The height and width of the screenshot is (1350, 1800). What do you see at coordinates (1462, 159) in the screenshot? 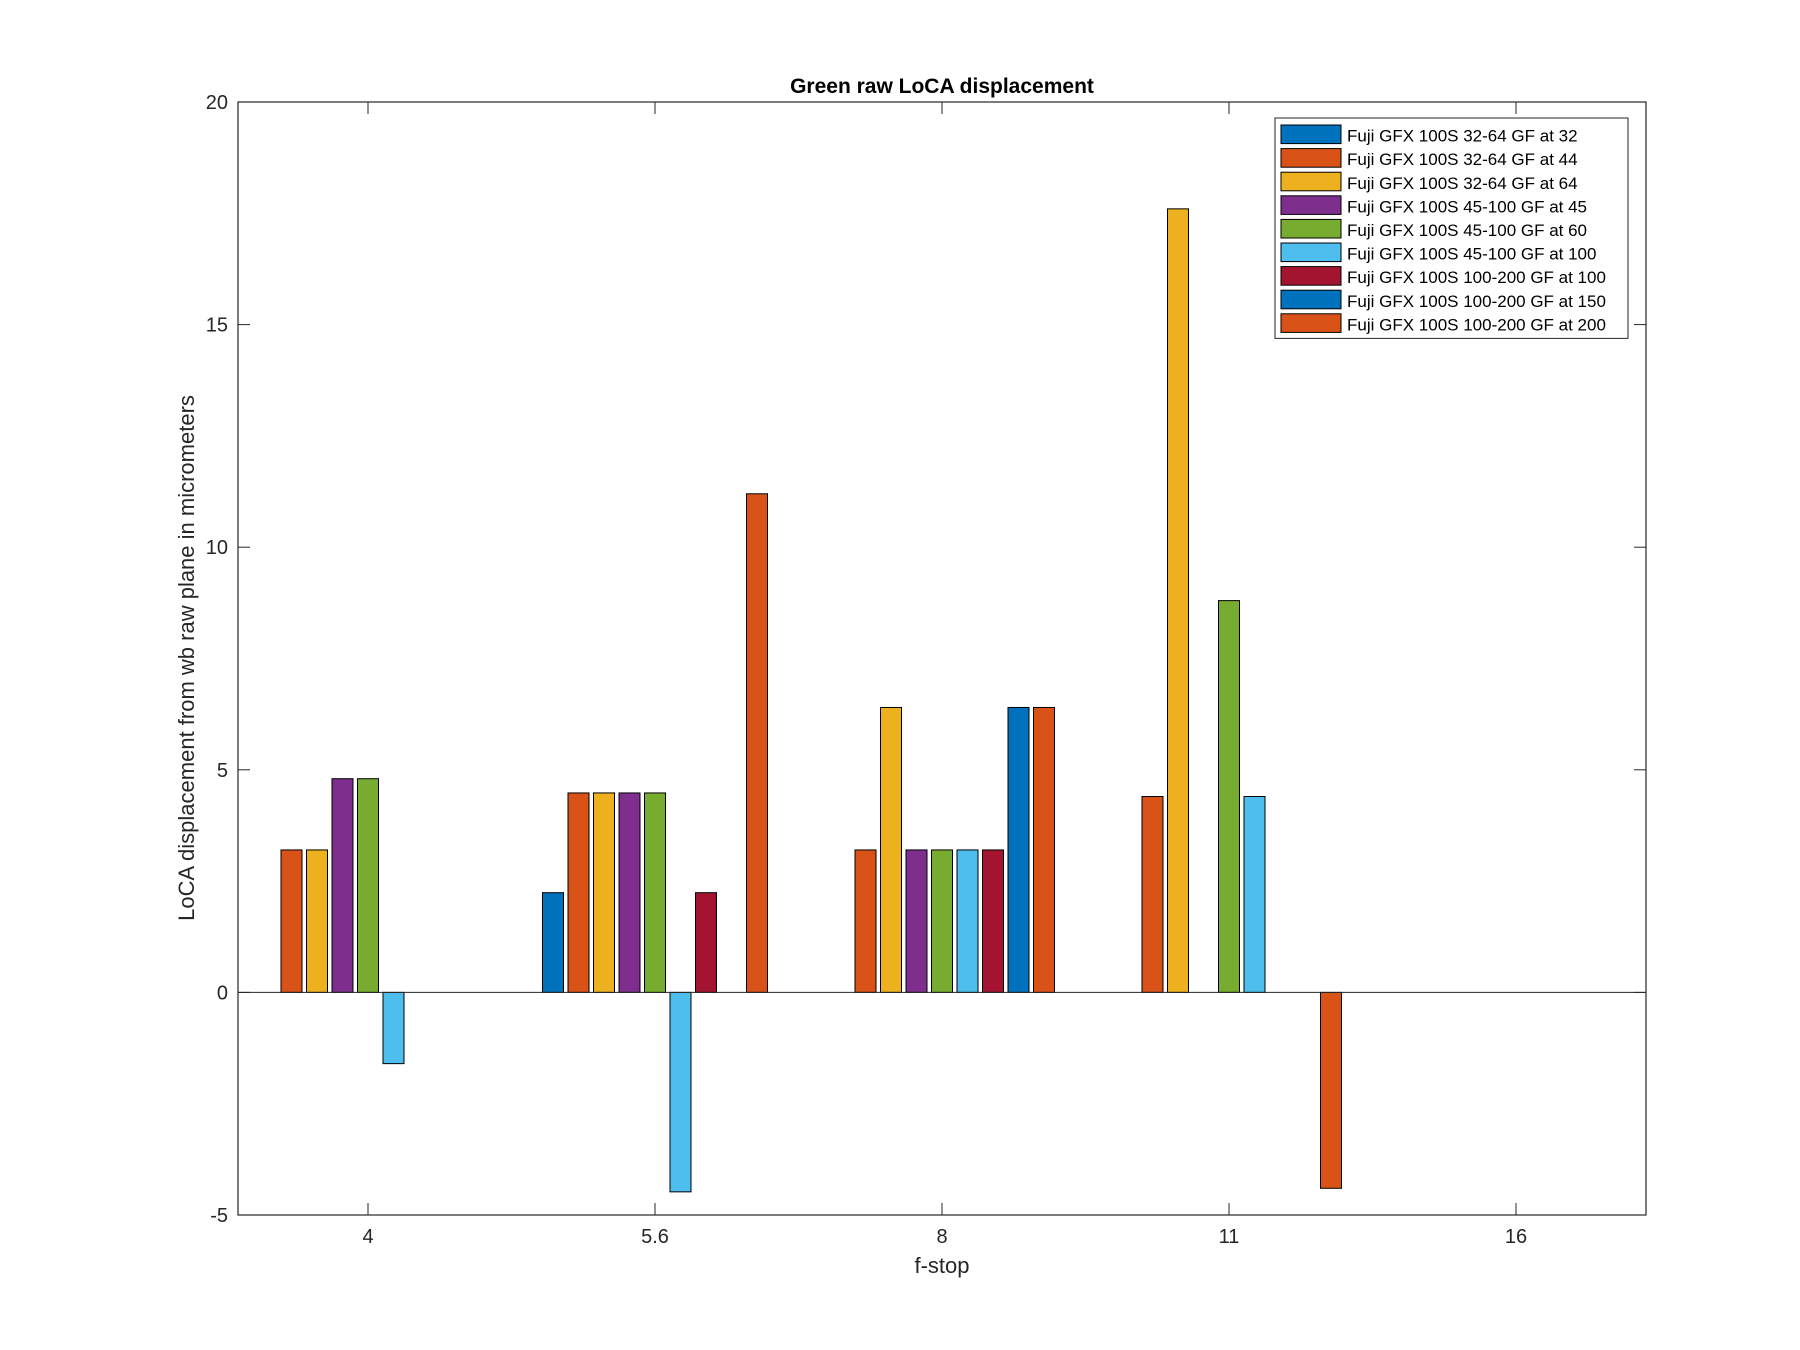
I see `legend-entry-label: Fuji GFX 100S 32-64 GF at 44` at bounding box center [1462, 159].